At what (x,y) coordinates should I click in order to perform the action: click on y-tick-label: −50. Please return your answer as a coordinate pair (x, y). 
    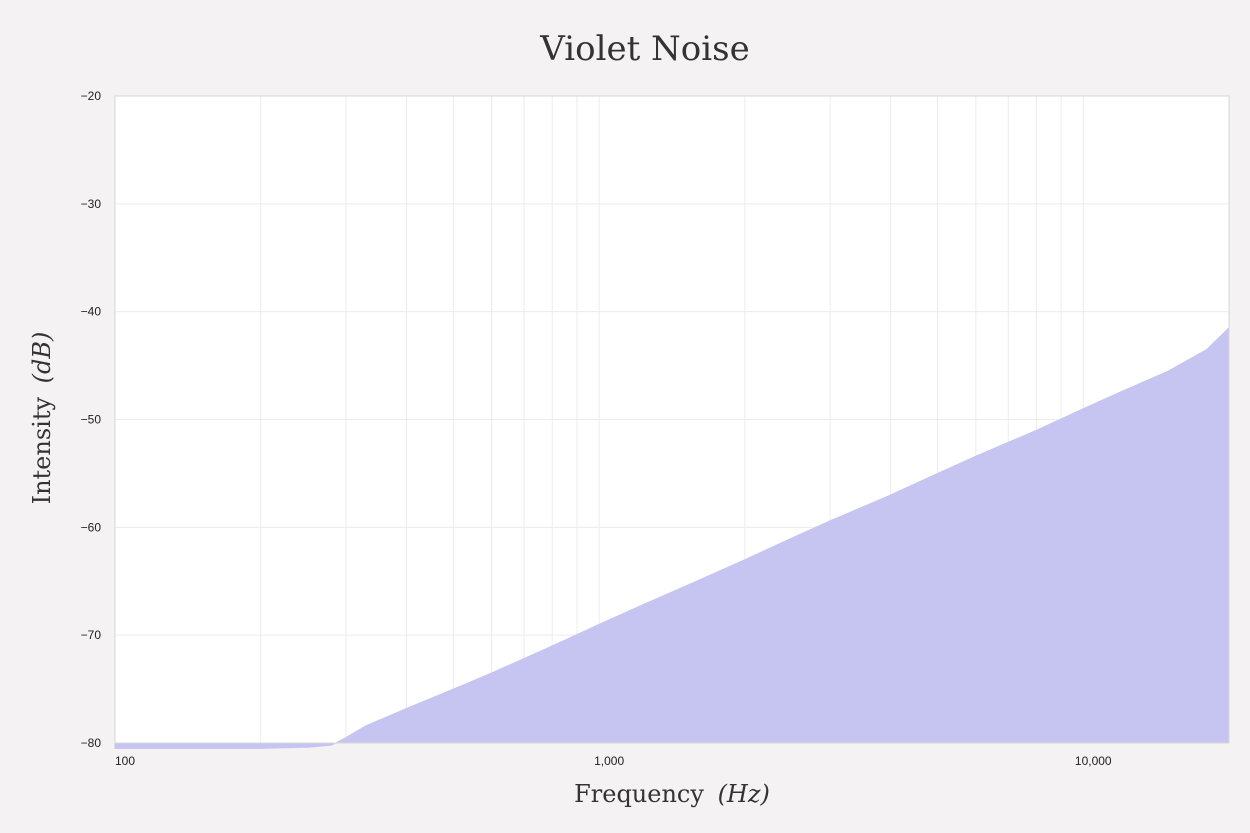
    Looking at the image, I should click on (91, 420).